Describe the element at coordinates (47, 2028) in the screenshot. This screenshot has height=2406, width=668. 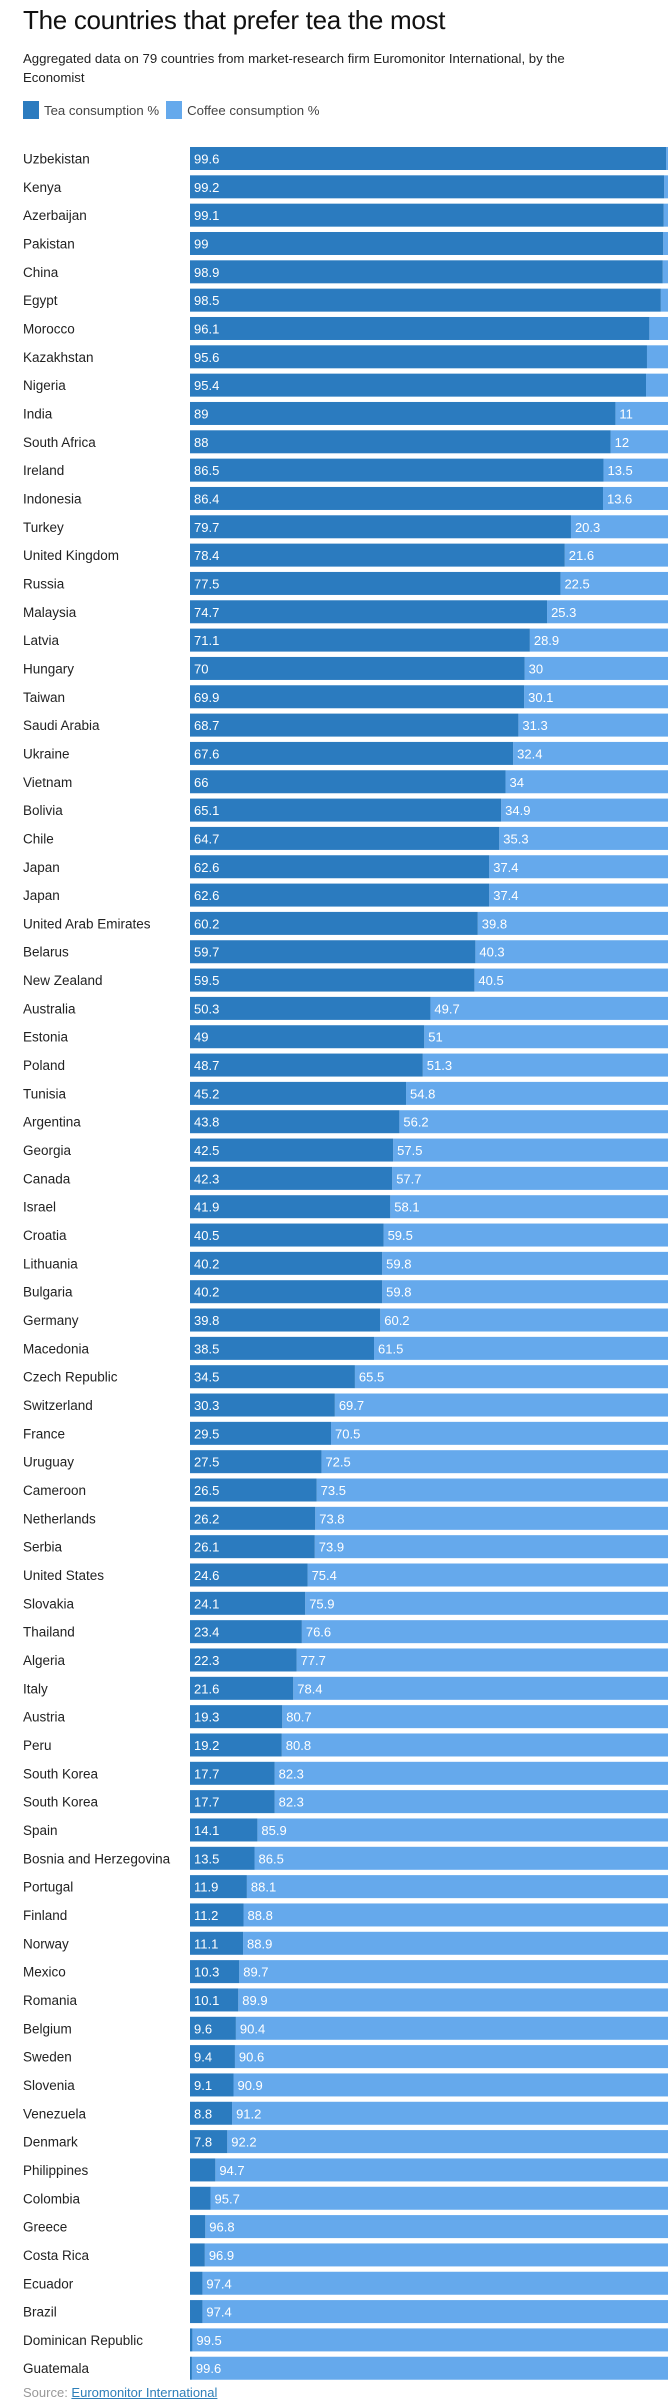
I see `category-label: Belgium` at that location.